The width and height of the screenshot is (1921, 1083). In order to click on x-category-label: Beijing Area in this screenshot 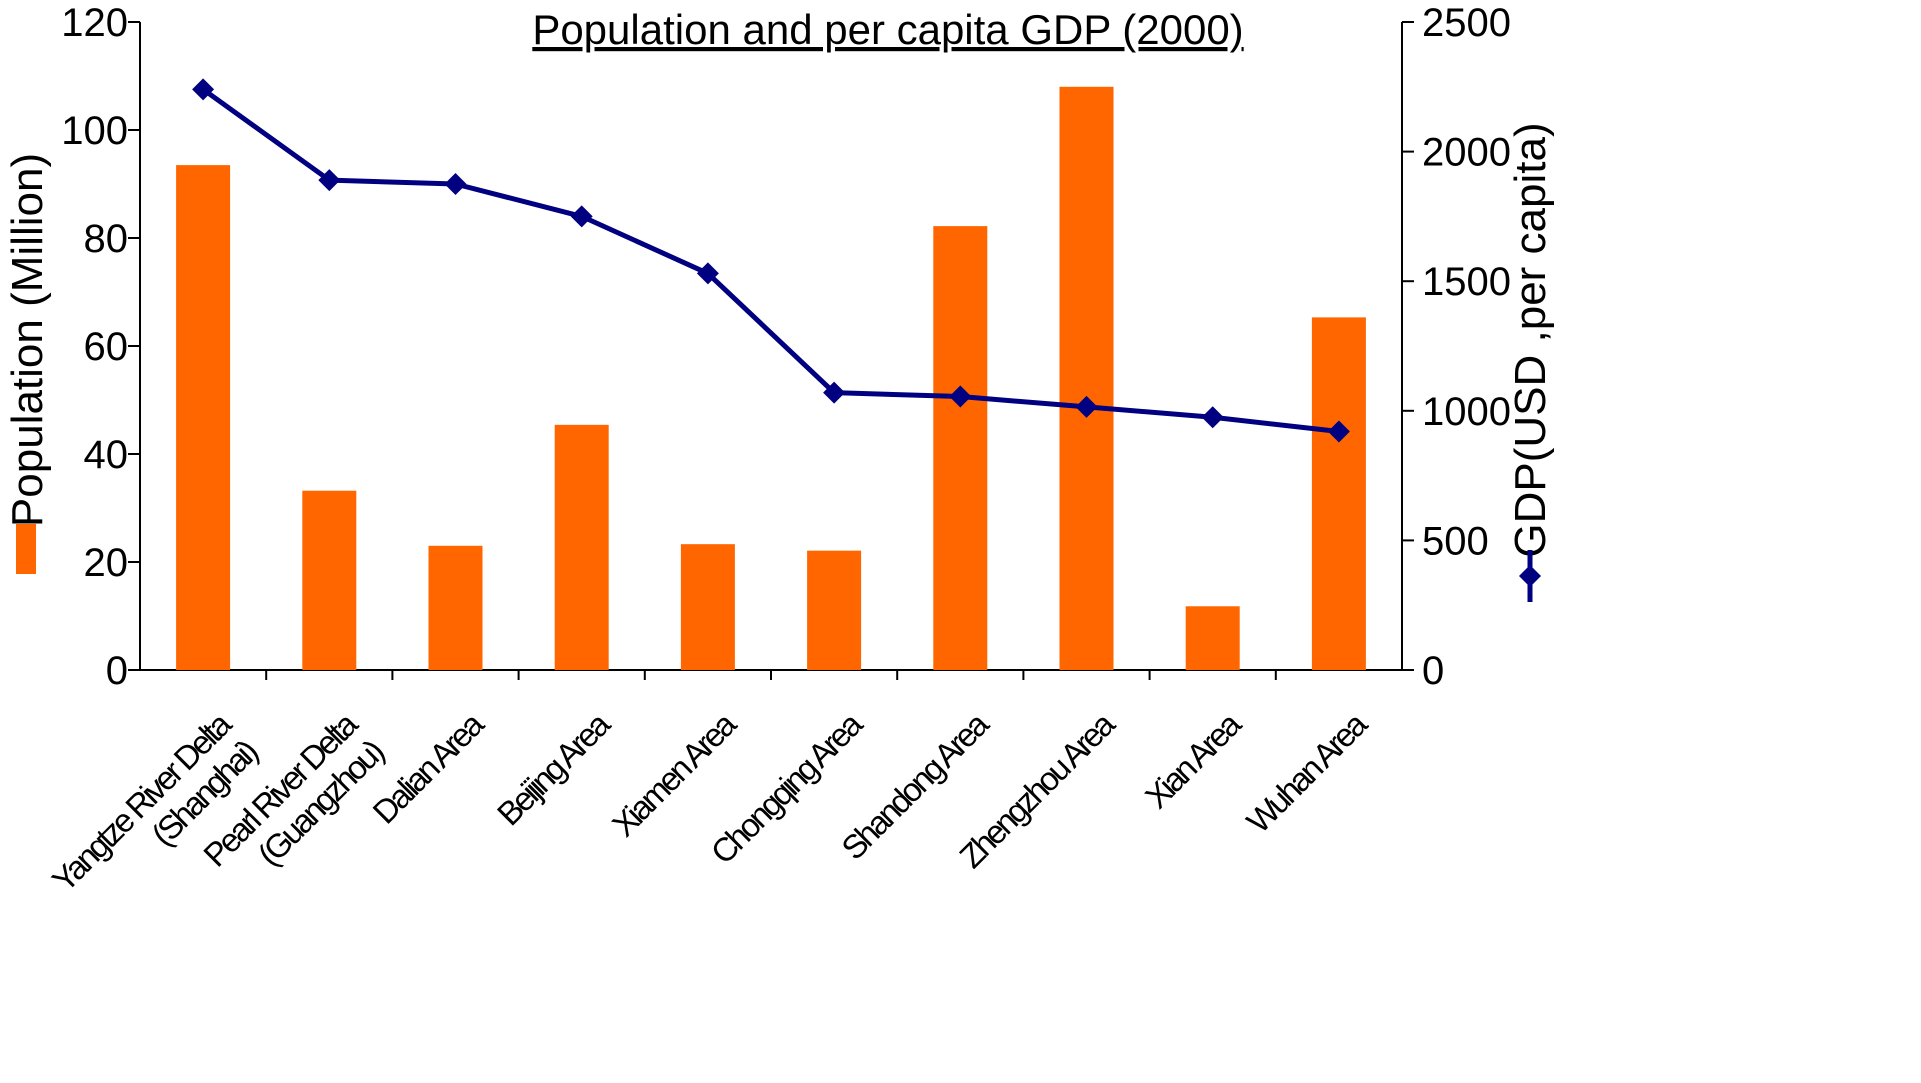, I will do `click(554, 769)`.